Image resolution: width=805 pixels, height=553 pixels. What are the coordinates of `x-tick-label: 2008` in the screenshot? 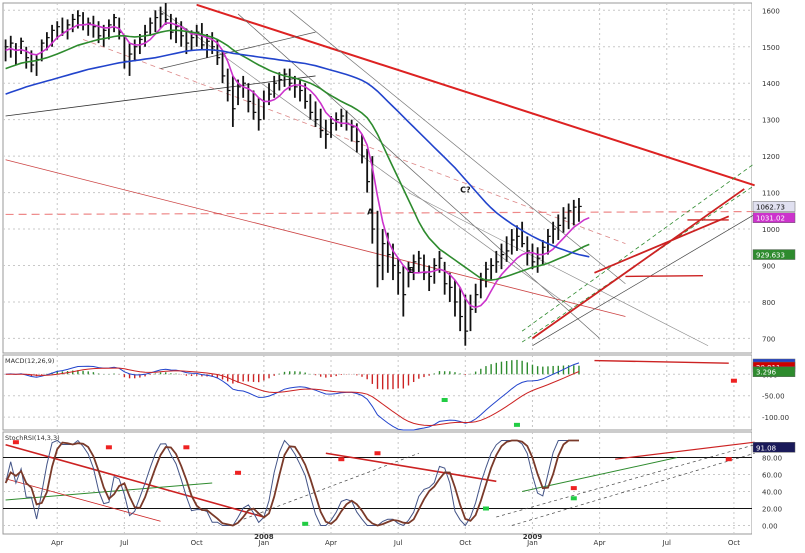 It's located at (264, 537).